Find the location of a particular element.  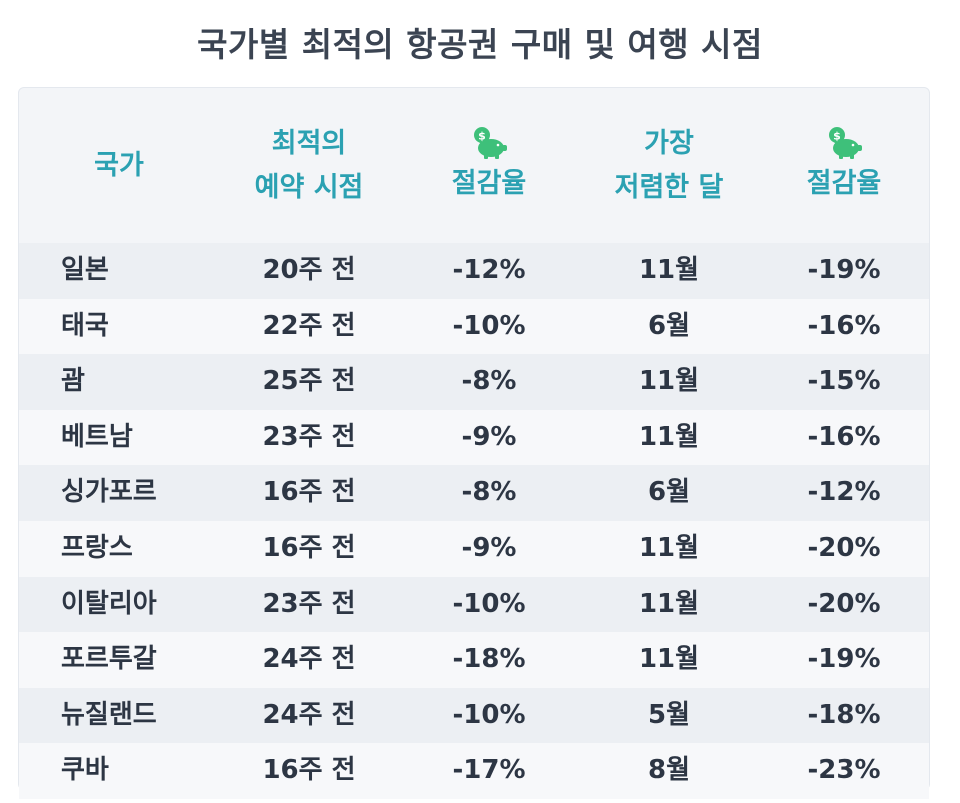

country-cell: 쿠바 is located at coordinates (85, 770).